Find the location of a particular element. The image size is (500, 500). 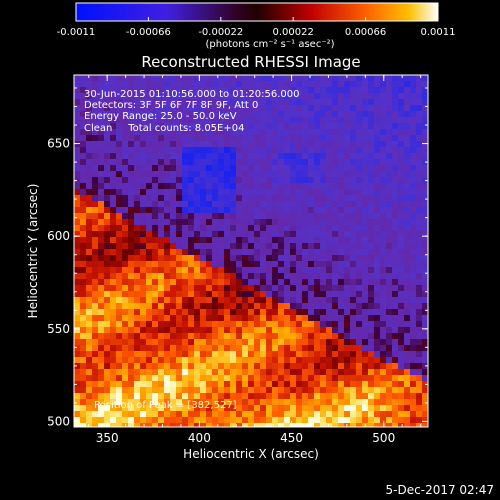

colorbar-unit-label: (photons cm⁻² s⁻¹ asec⁻²) is located at coordinates (269, 44).